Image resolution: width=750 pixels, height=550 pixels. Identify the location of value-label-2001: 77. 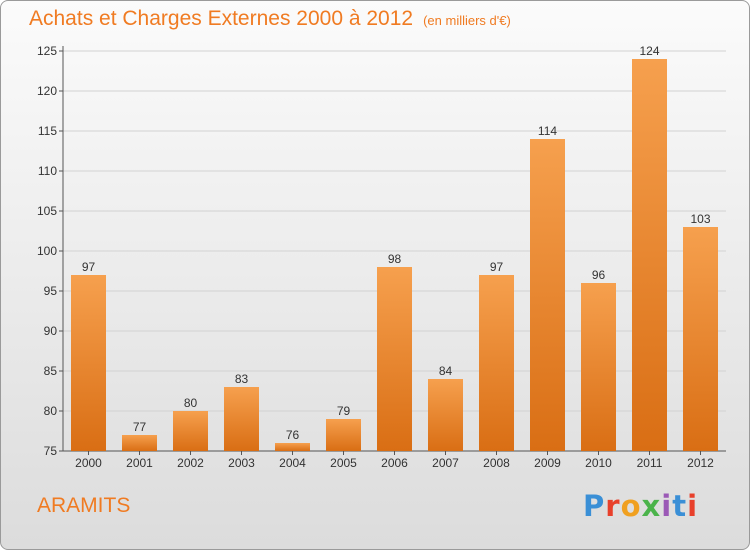
(140, 427).